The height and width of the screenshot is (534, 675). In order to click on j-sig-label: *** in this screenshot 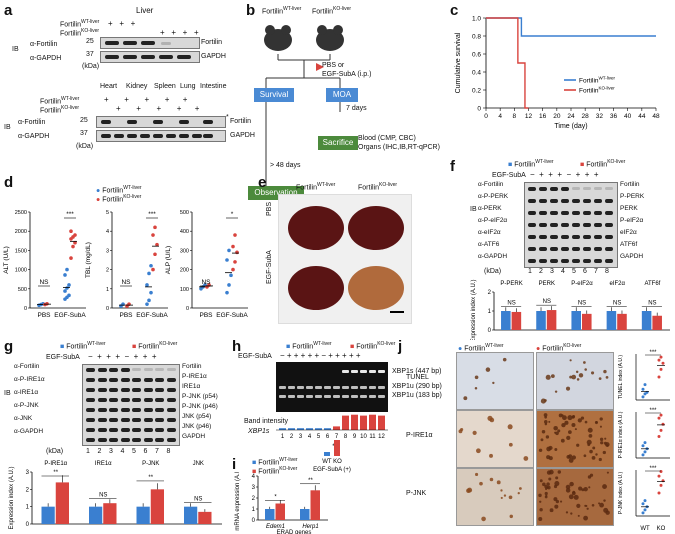, I will do `click(653, 411)`.